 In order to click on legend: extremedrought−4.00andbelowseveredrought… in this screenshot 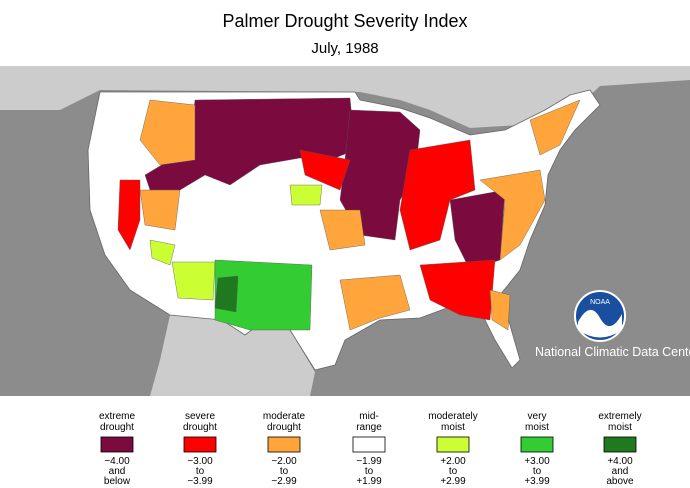, I will do `click(370, 449)`.